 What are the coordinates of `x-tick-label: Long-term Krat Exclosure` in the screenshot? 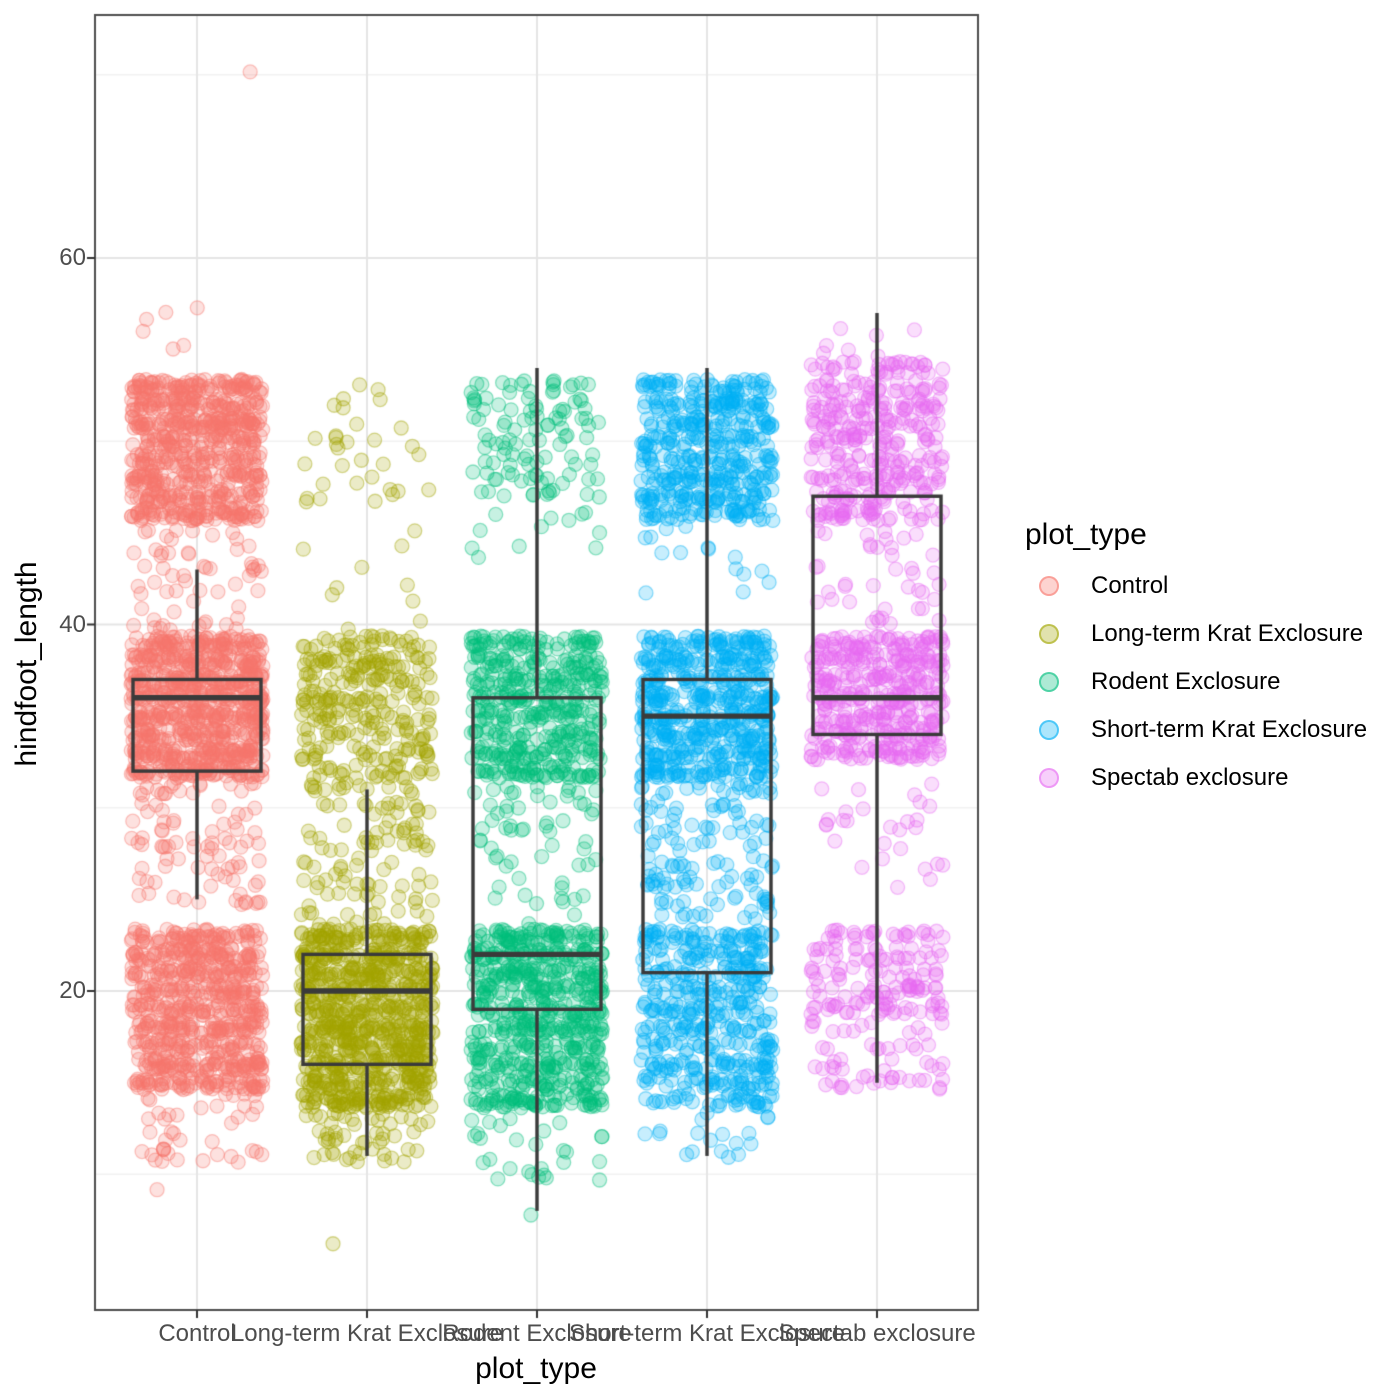 It's located at (367, 1333).